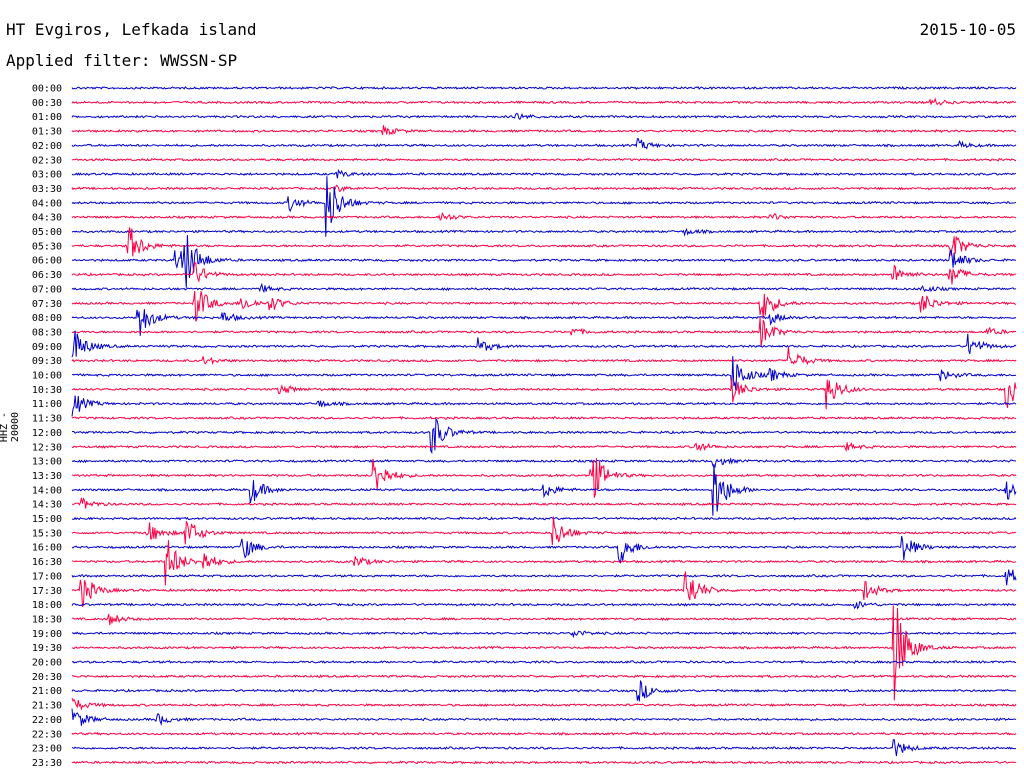  Describe the element at coordinates (47, 318) in the screenshot. I see `row-label: 08:00` at that location.